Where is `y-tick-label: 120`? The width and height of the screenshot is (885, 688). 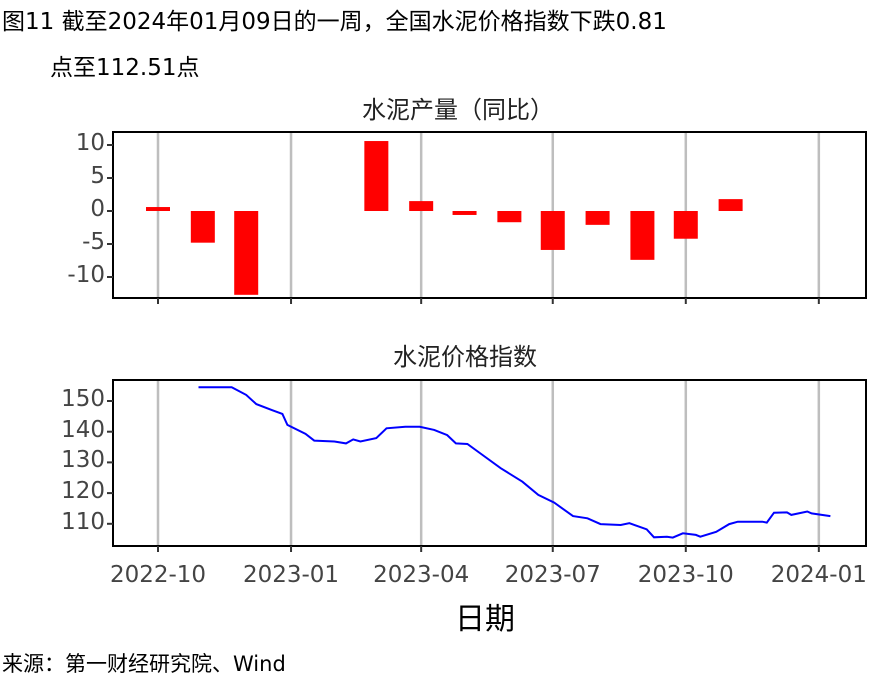
y-tick-label: 120 is located at coordinates (83, 491).